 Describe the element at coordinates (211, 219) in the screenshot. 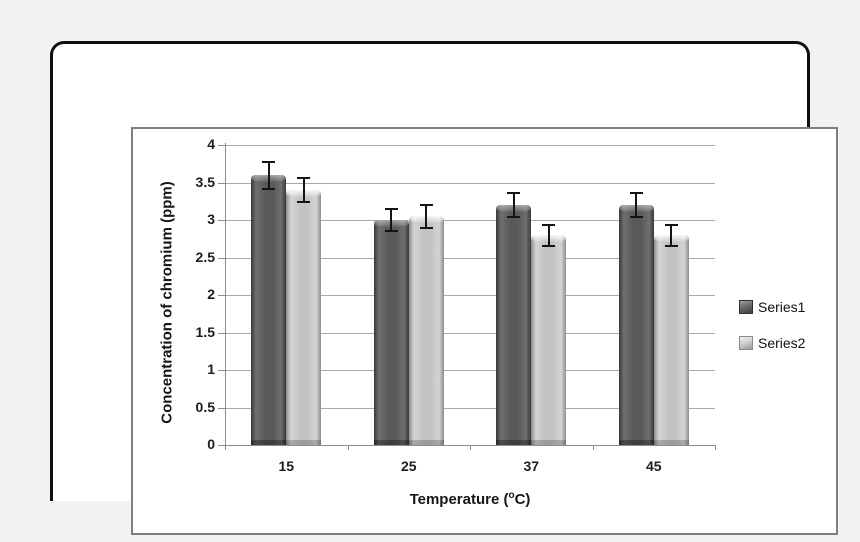

I see `y-tick-label: 3` at that location.